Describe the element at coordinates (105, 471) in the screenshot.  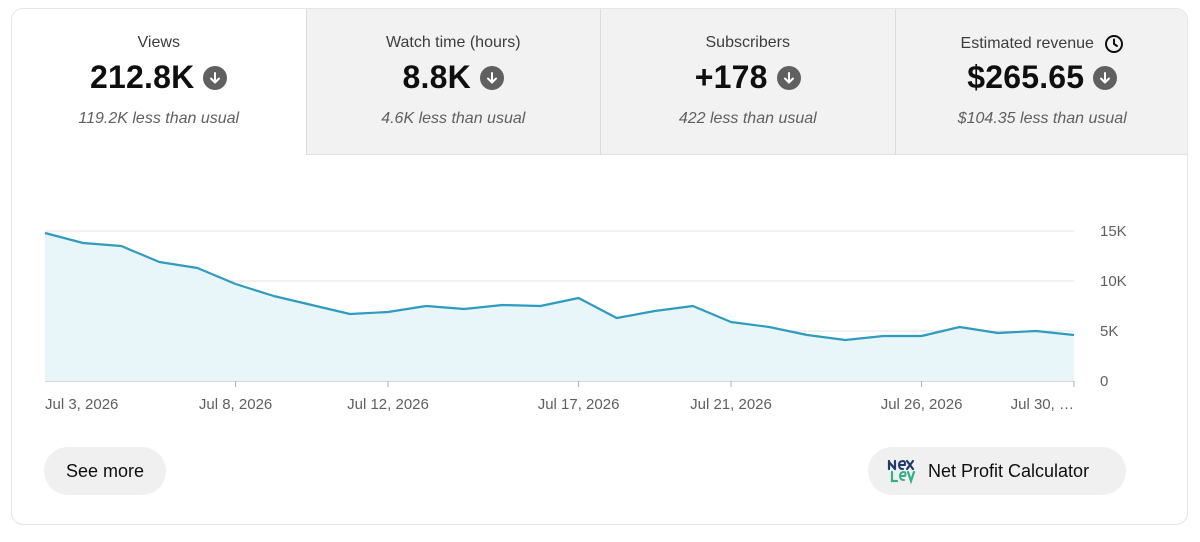
I see `see-more-button: See more` at that location.